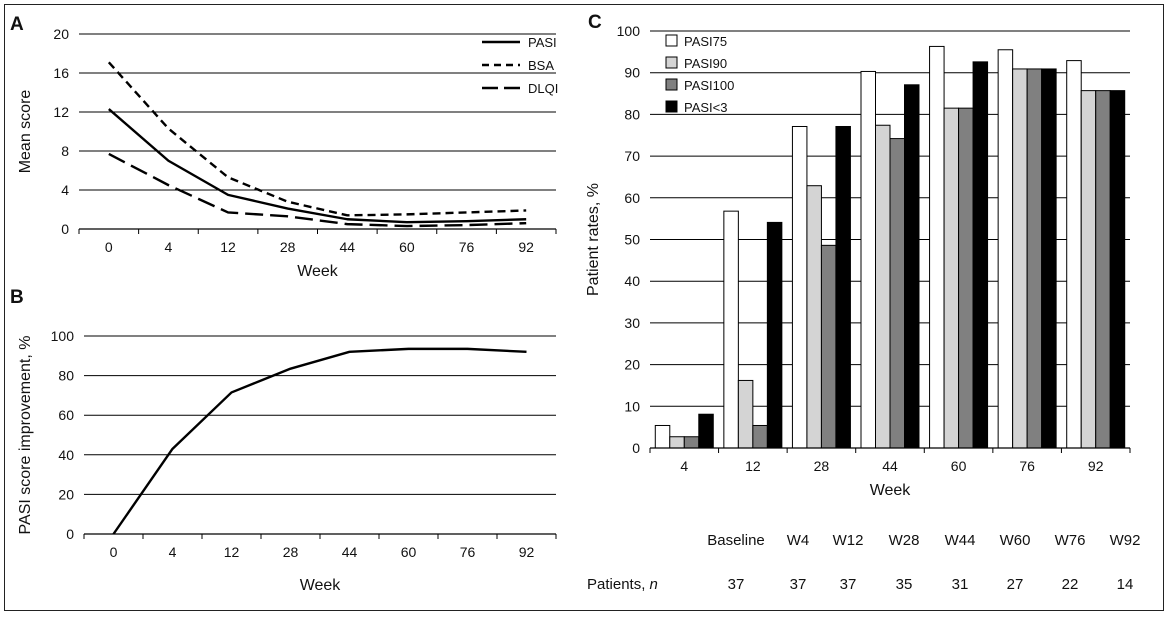 The image size is (1170, 617). What do you see at coordinates (632, 240) in the screenshot?
I see `panel-c-y-tick-label: 50` at bounding box center [632, 240].